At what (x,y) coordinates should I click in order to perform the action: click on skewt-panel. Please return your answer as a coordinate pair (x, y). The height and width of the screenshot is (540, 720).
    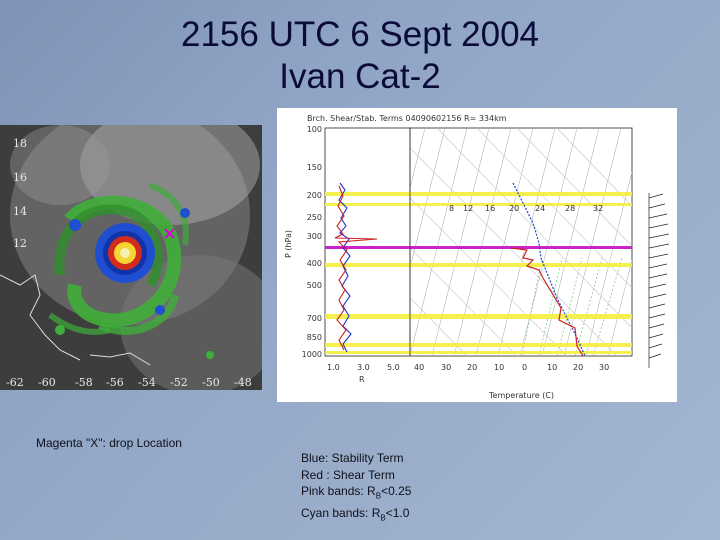
    Looking at the image, I should click on (521, 242).